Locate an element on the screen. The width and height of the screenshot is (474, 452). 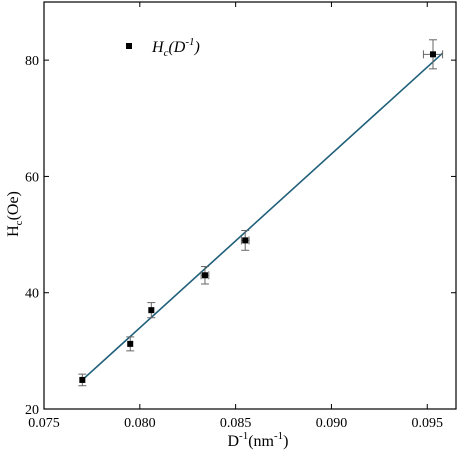
y-tick-label: 40 is located at coordinates (32, 294).